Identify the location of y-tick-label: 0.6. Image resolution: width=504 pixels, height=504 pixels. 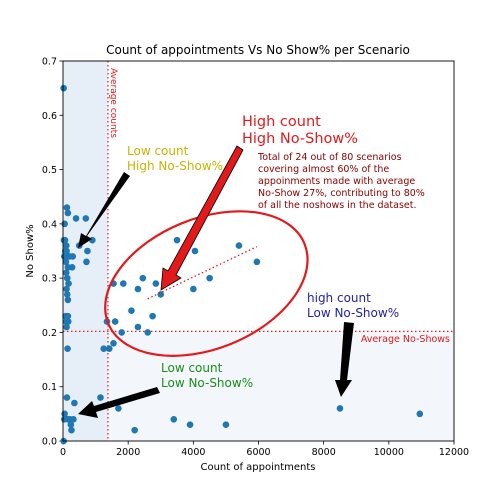
(49, 116).